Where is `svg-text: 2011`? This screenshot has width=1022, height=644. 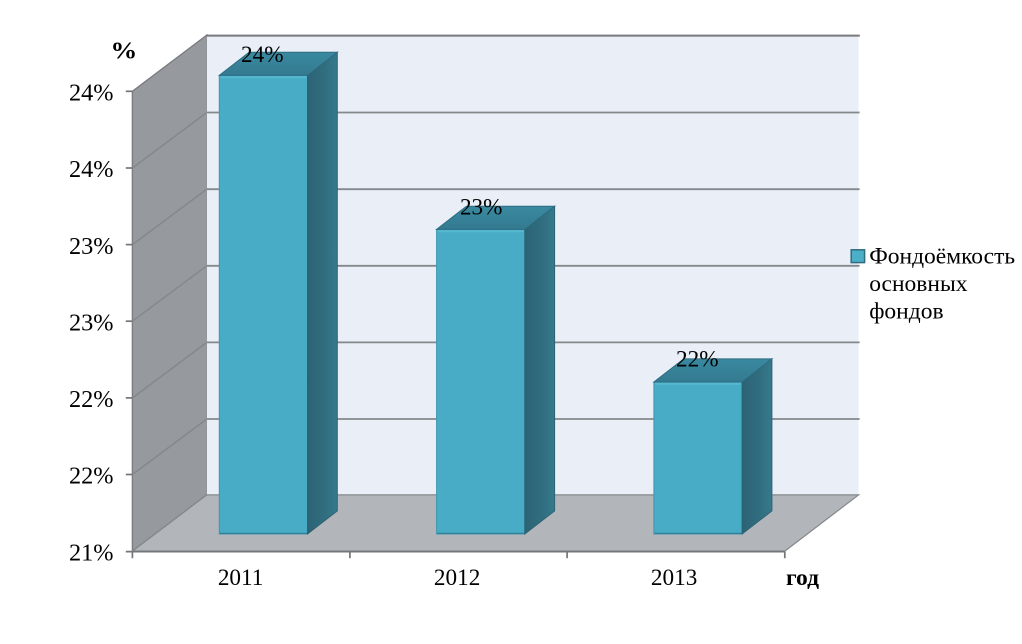 svg-text: 2011 is located at coordinates (241, 578).